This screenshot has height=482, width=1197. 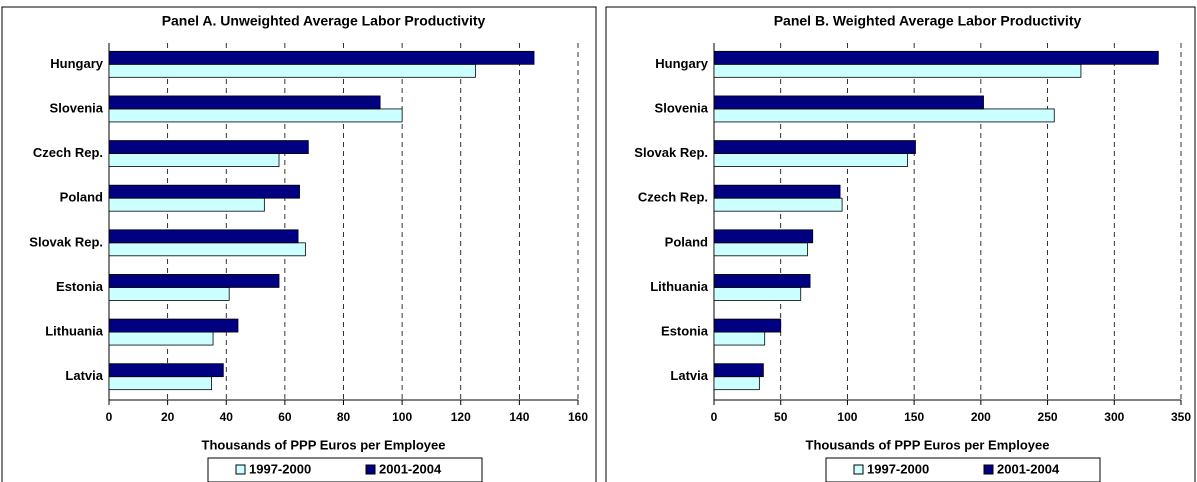 What do you see at coordinates (168, 417) in the screenshot?
I see `x-tick-label: 20` at bounding box center [168, 417].